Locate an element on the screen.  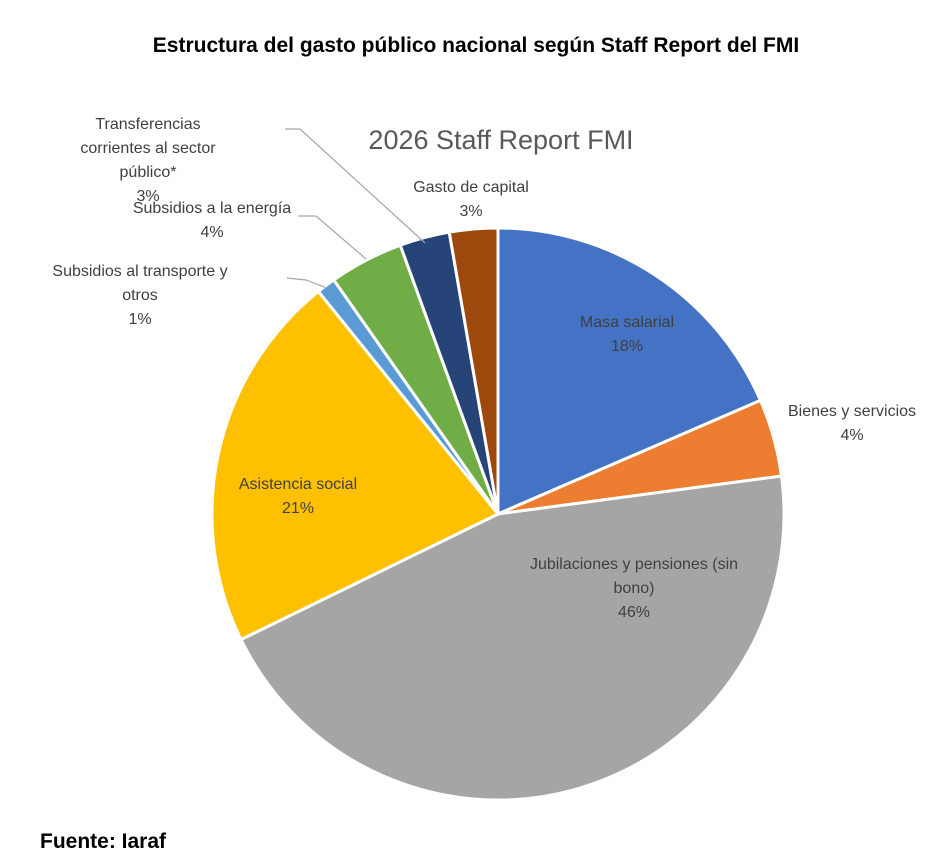
slice-percent-label: 46% is located at coordinates (634, 612).